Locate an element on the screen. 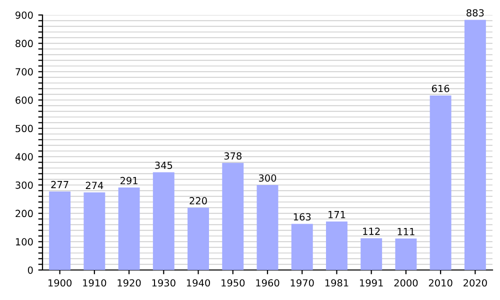 This screenshot has width=500, height=300. x-tick-label: 2020 is located at coordinates (475, 283).